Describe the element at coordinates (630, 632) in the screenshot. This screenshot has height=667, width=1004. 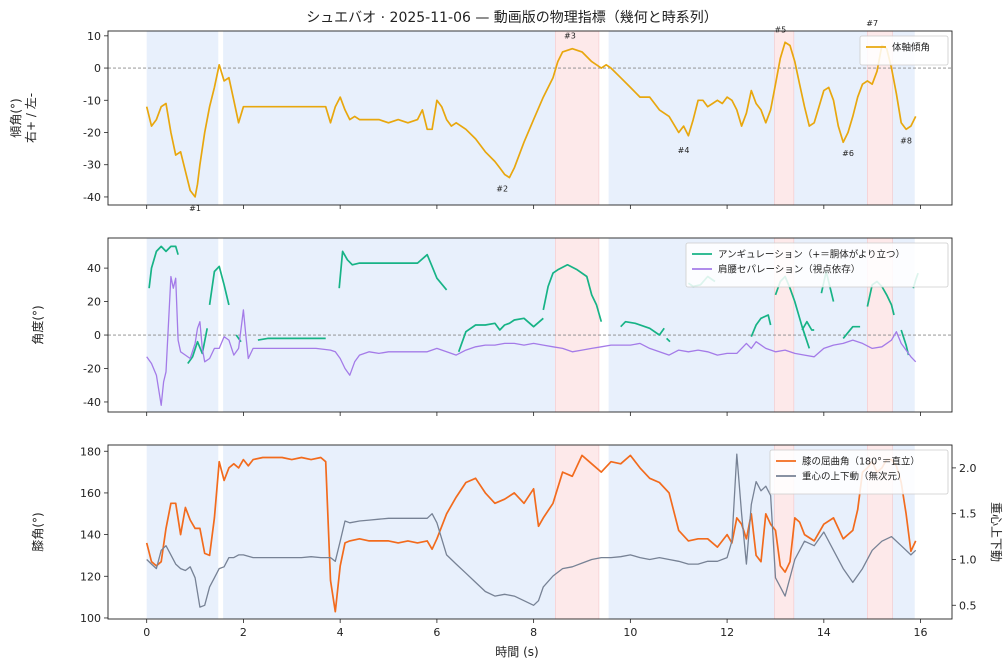
I see `x-tick-label: 10` at that location.